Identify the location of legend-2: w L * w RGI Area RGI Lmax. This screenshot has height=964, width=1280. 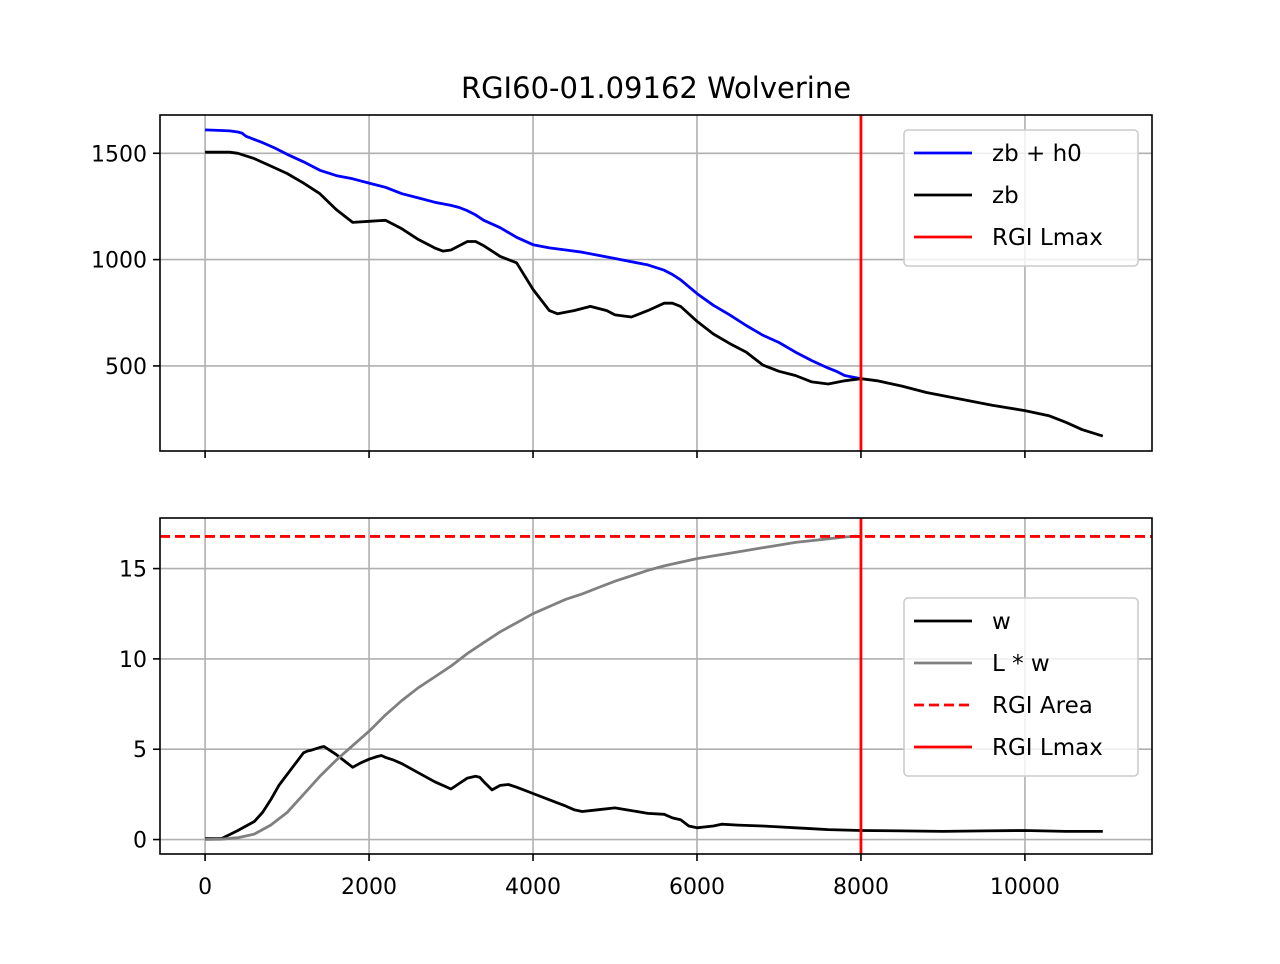
(1021, 687).